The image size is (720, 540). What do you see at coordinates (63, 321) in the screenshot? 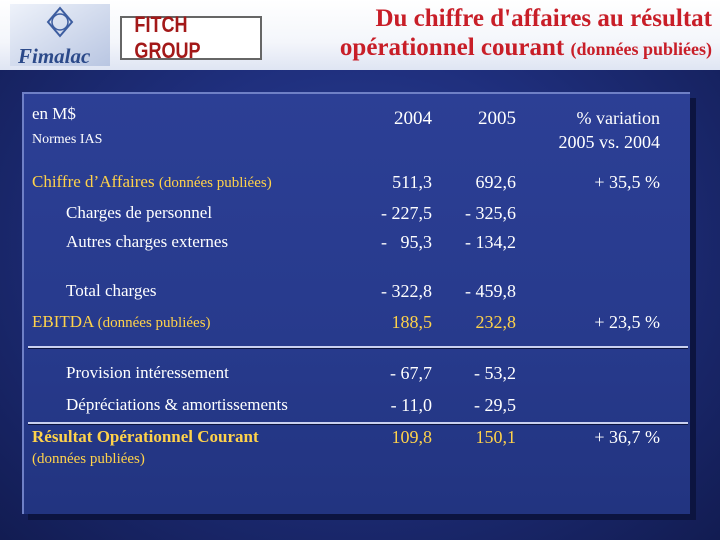
I see `row-label-text: EBITDA` at bounding box center [63, 321].